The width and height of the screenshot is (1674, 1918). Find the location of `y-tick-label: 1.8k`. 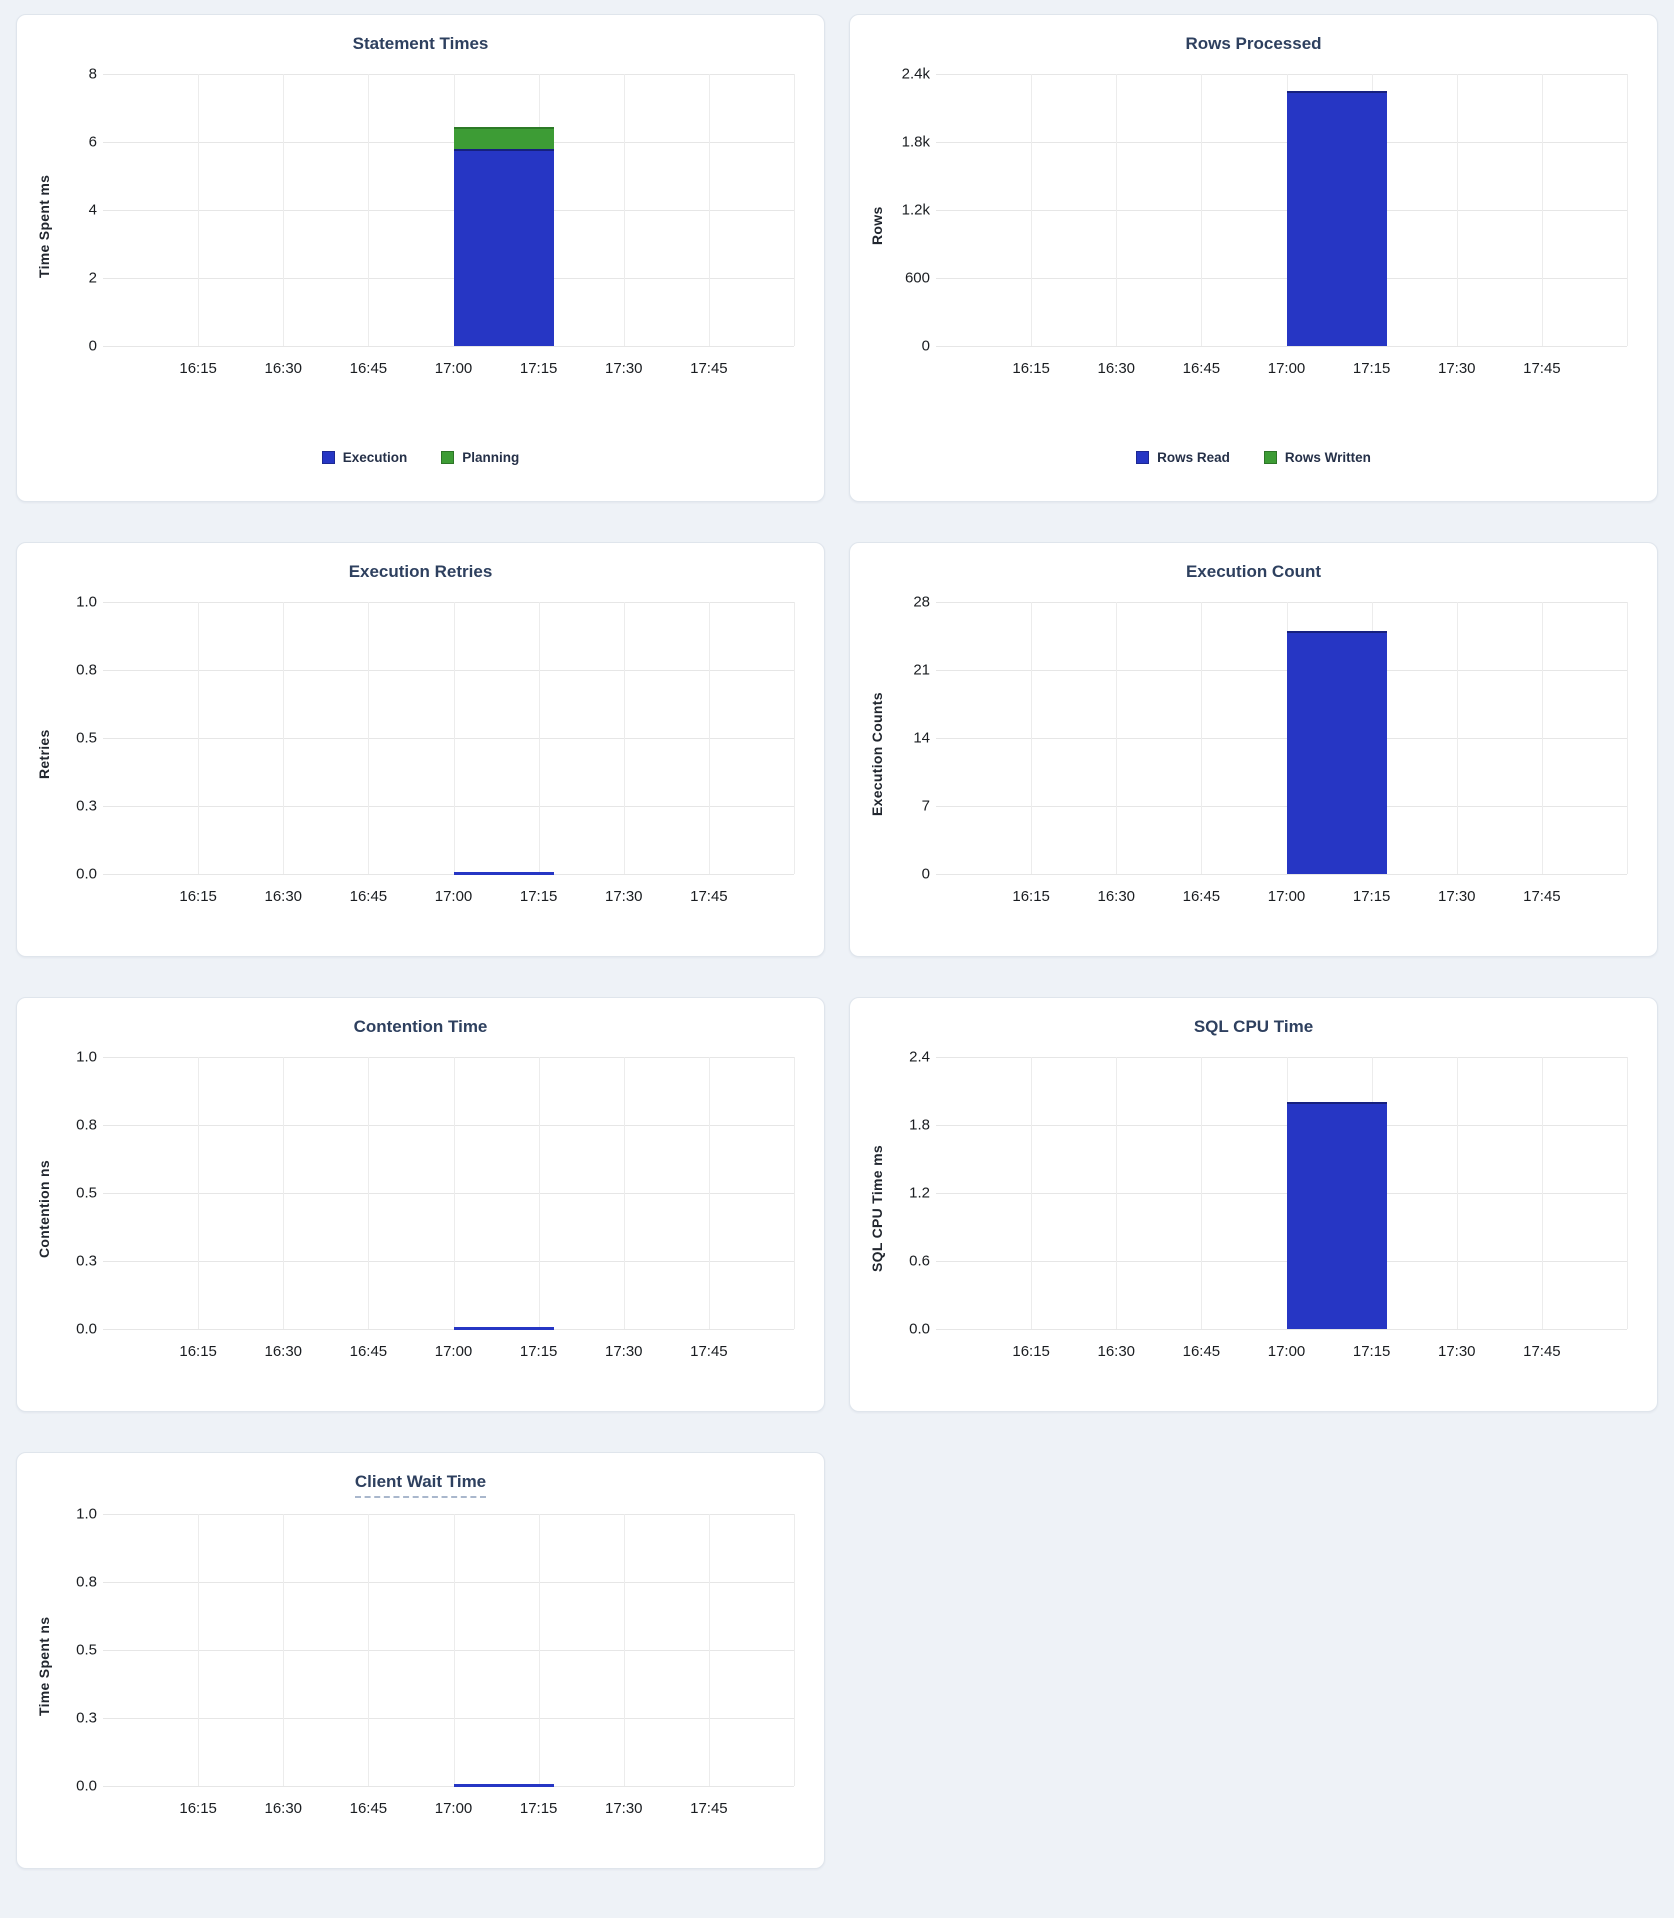

y-tick-label: 1.8k is located at coordinates (915, 142).